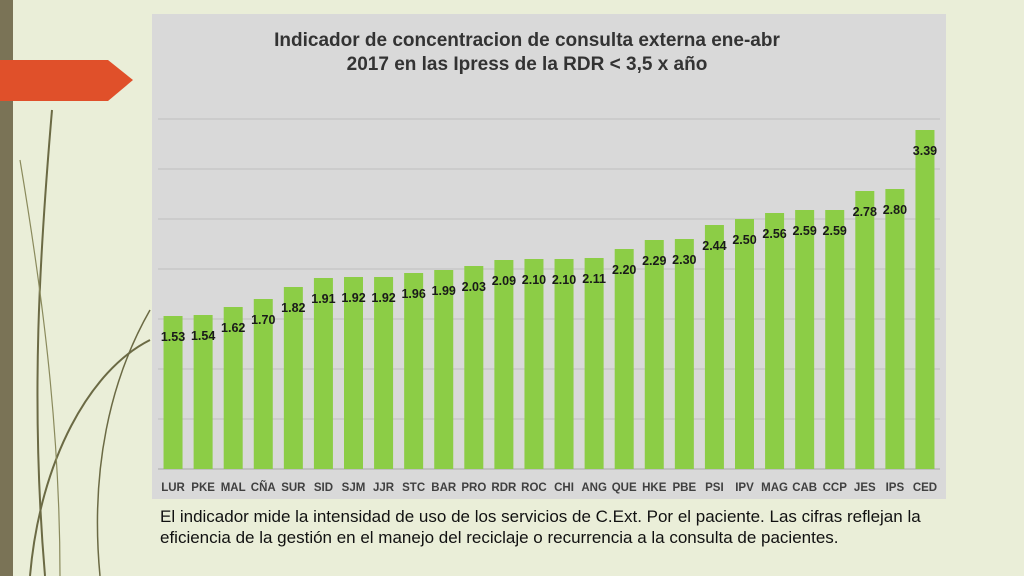 Image resolution: width=1024 pixels, height=576 pixels. I want to click on chart-subtitle: 2017 en las Ipress de la RDR < 3,5 x año, so click(527, 64).